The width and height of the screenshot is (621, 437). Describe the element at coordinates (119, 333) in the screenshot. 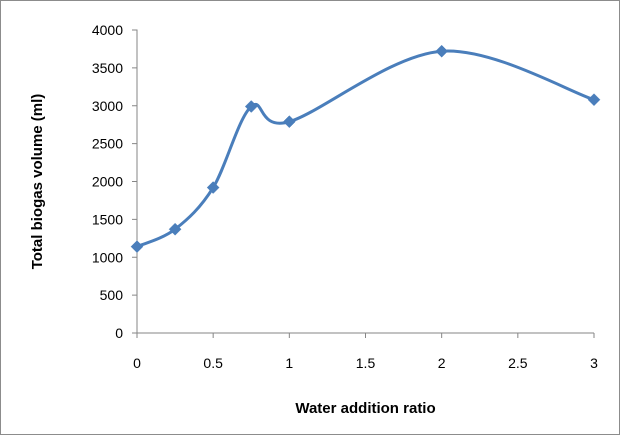

I see `y-tick-label: 0` at that location.